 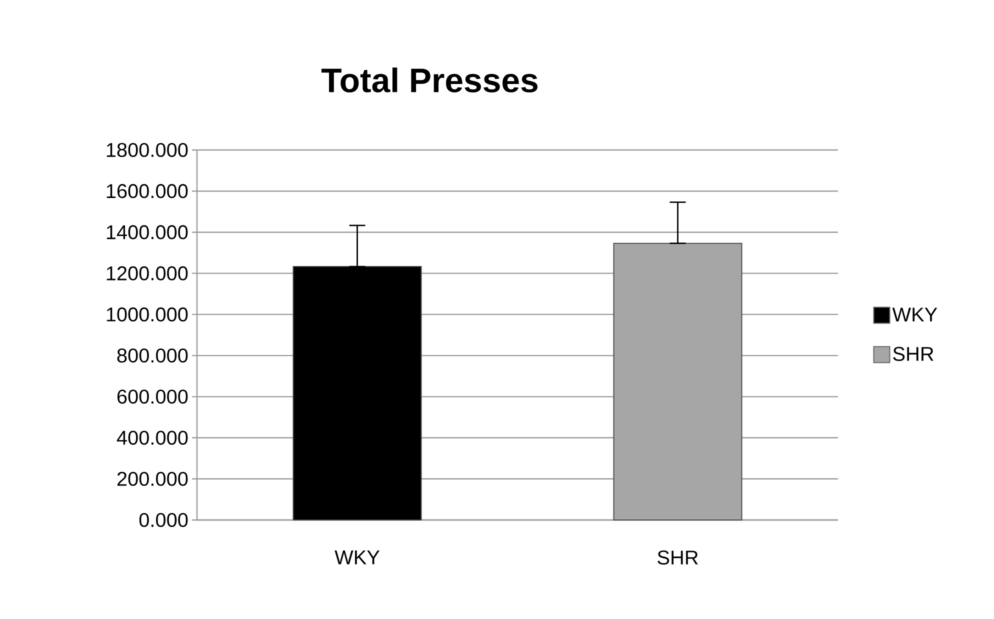 What do you see at coordinates (147, 232) in the screenshot?
I see `y-tick-label: 1400.000` at bounding box center [147, 232].